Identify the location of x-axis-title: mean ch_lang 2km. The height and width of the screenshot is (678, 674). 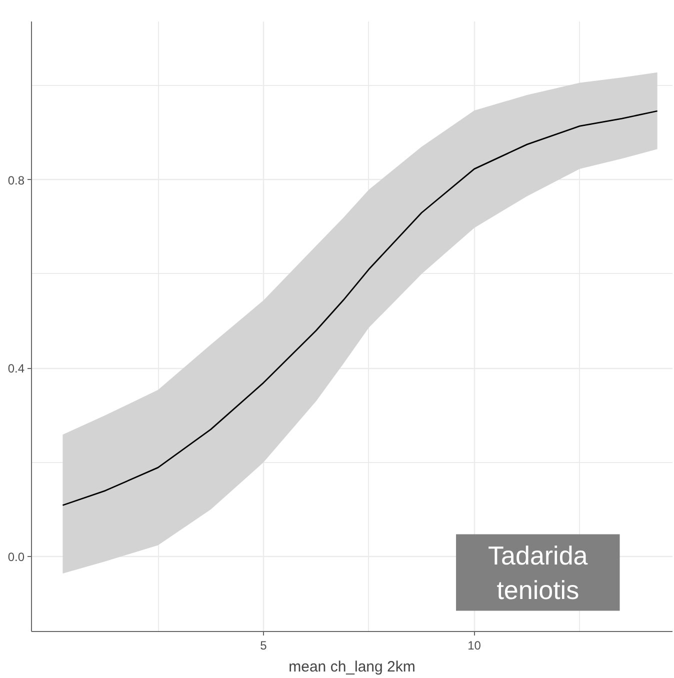
(352, 667).